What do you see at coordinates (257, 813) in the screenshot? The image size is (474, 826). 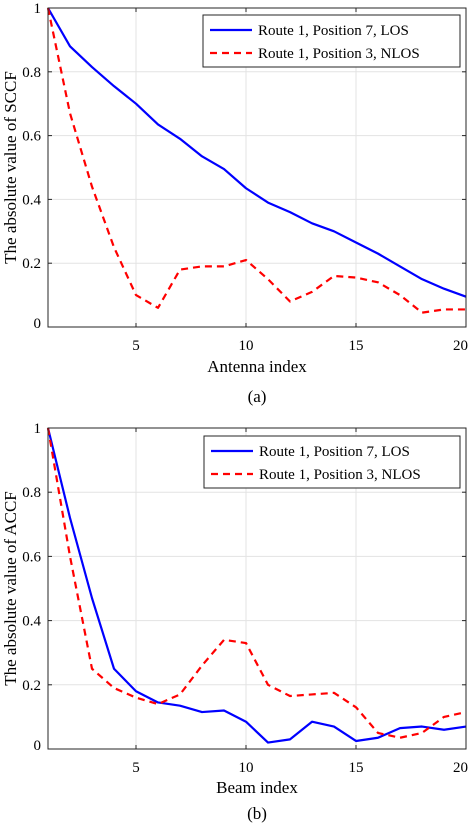 I see `panel-caption: (b)` at bounding box center [257, 813].